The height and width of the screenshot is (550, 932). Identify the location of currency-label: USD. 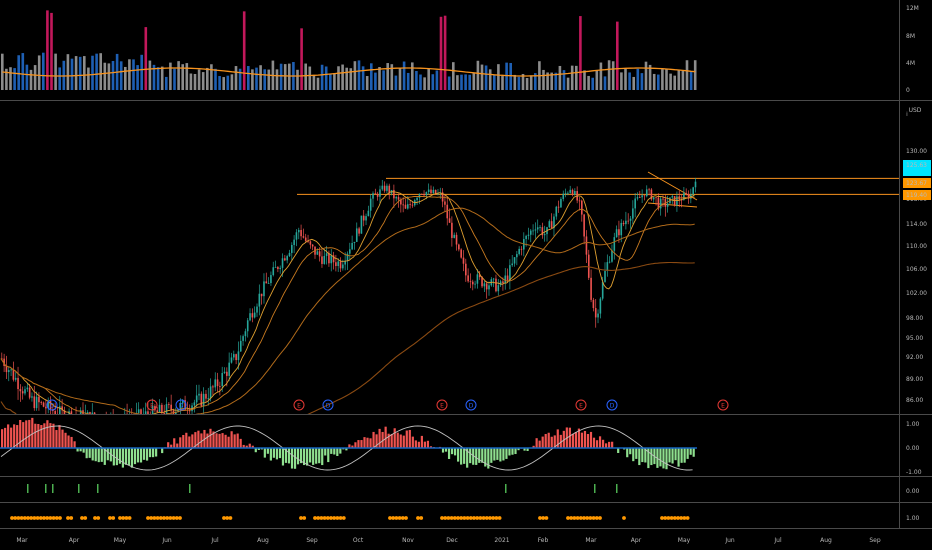
(915, 110).